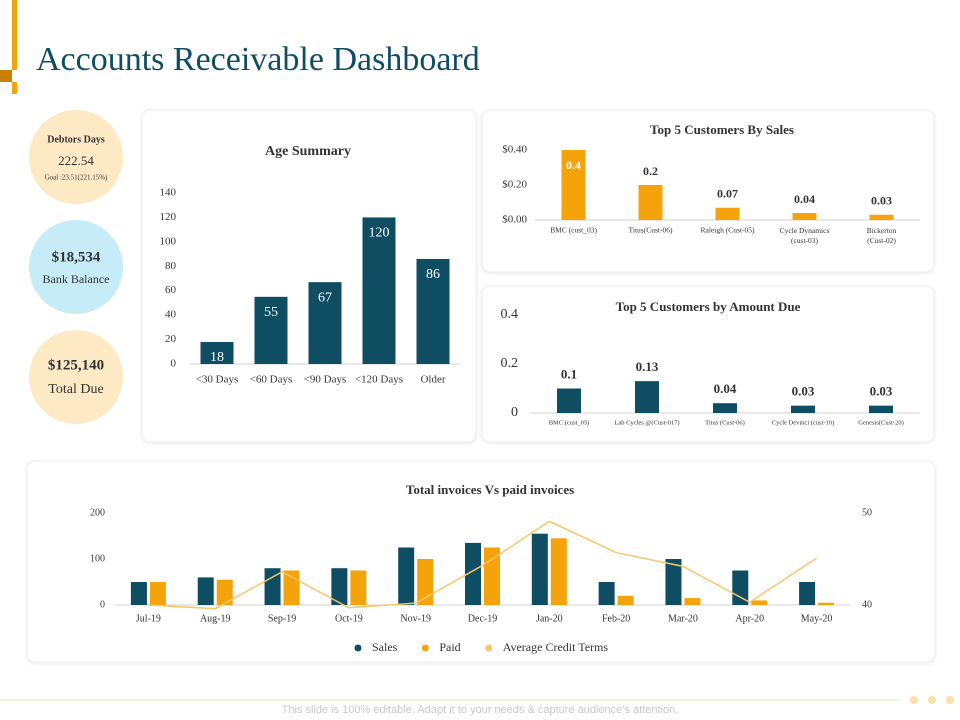 The width and height of the screenshot is (960, 720). What do you see at coordinates (76, 139) in the screenshot?
I see `kpi-label: Debtors Days` at bounding box center [76, 139].